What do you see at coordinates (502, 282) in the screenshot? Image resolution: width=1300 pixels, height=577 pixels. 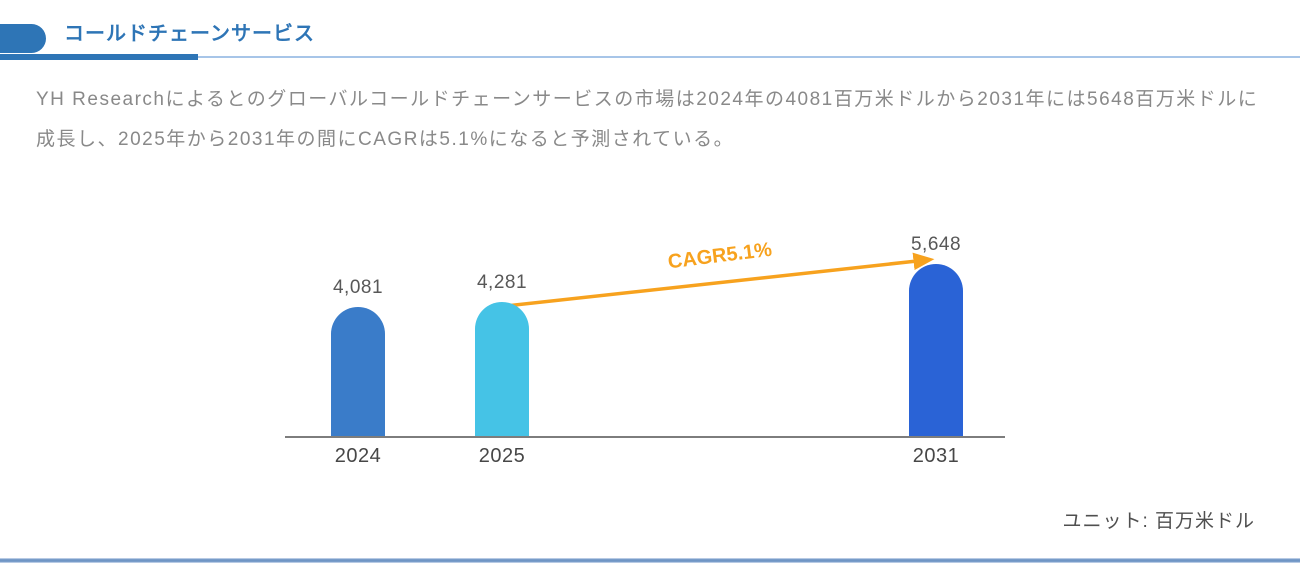 I see `bar-value-label-2025: 4,281` at bounding box center [502, 282].